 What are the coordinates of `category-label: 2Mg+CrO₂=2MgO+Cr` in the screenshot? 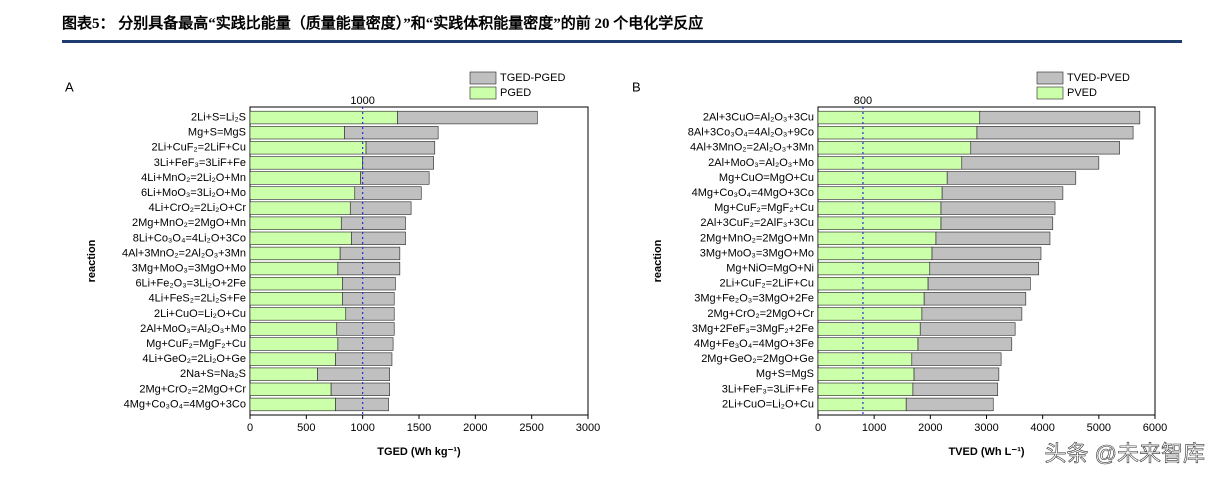 It's located at (192, 389).